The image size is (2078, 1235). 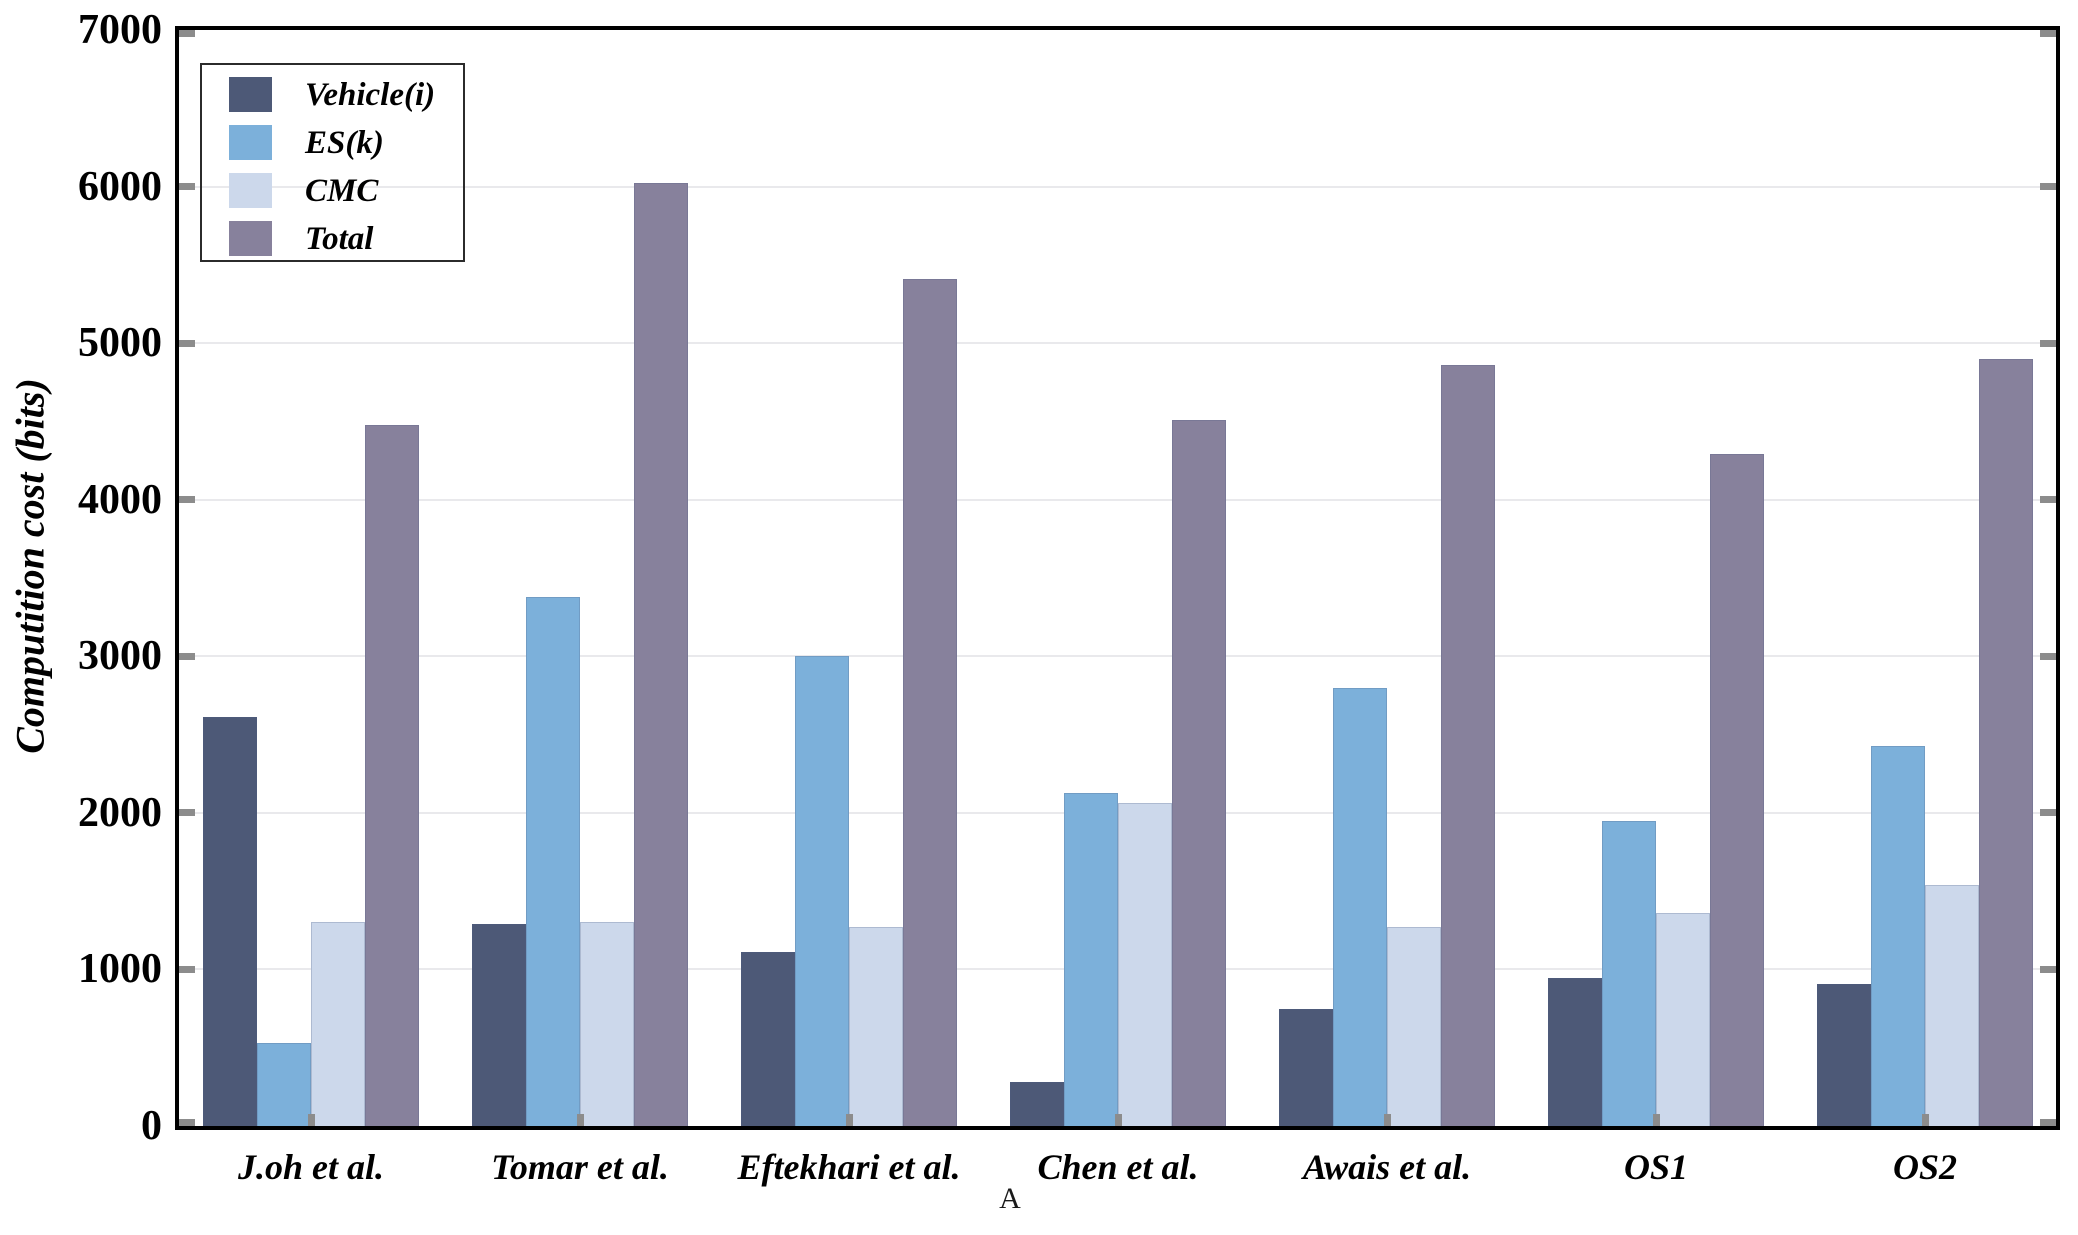 I want to click on y-tick-label-0: 0, so click(x=151, y=1126).